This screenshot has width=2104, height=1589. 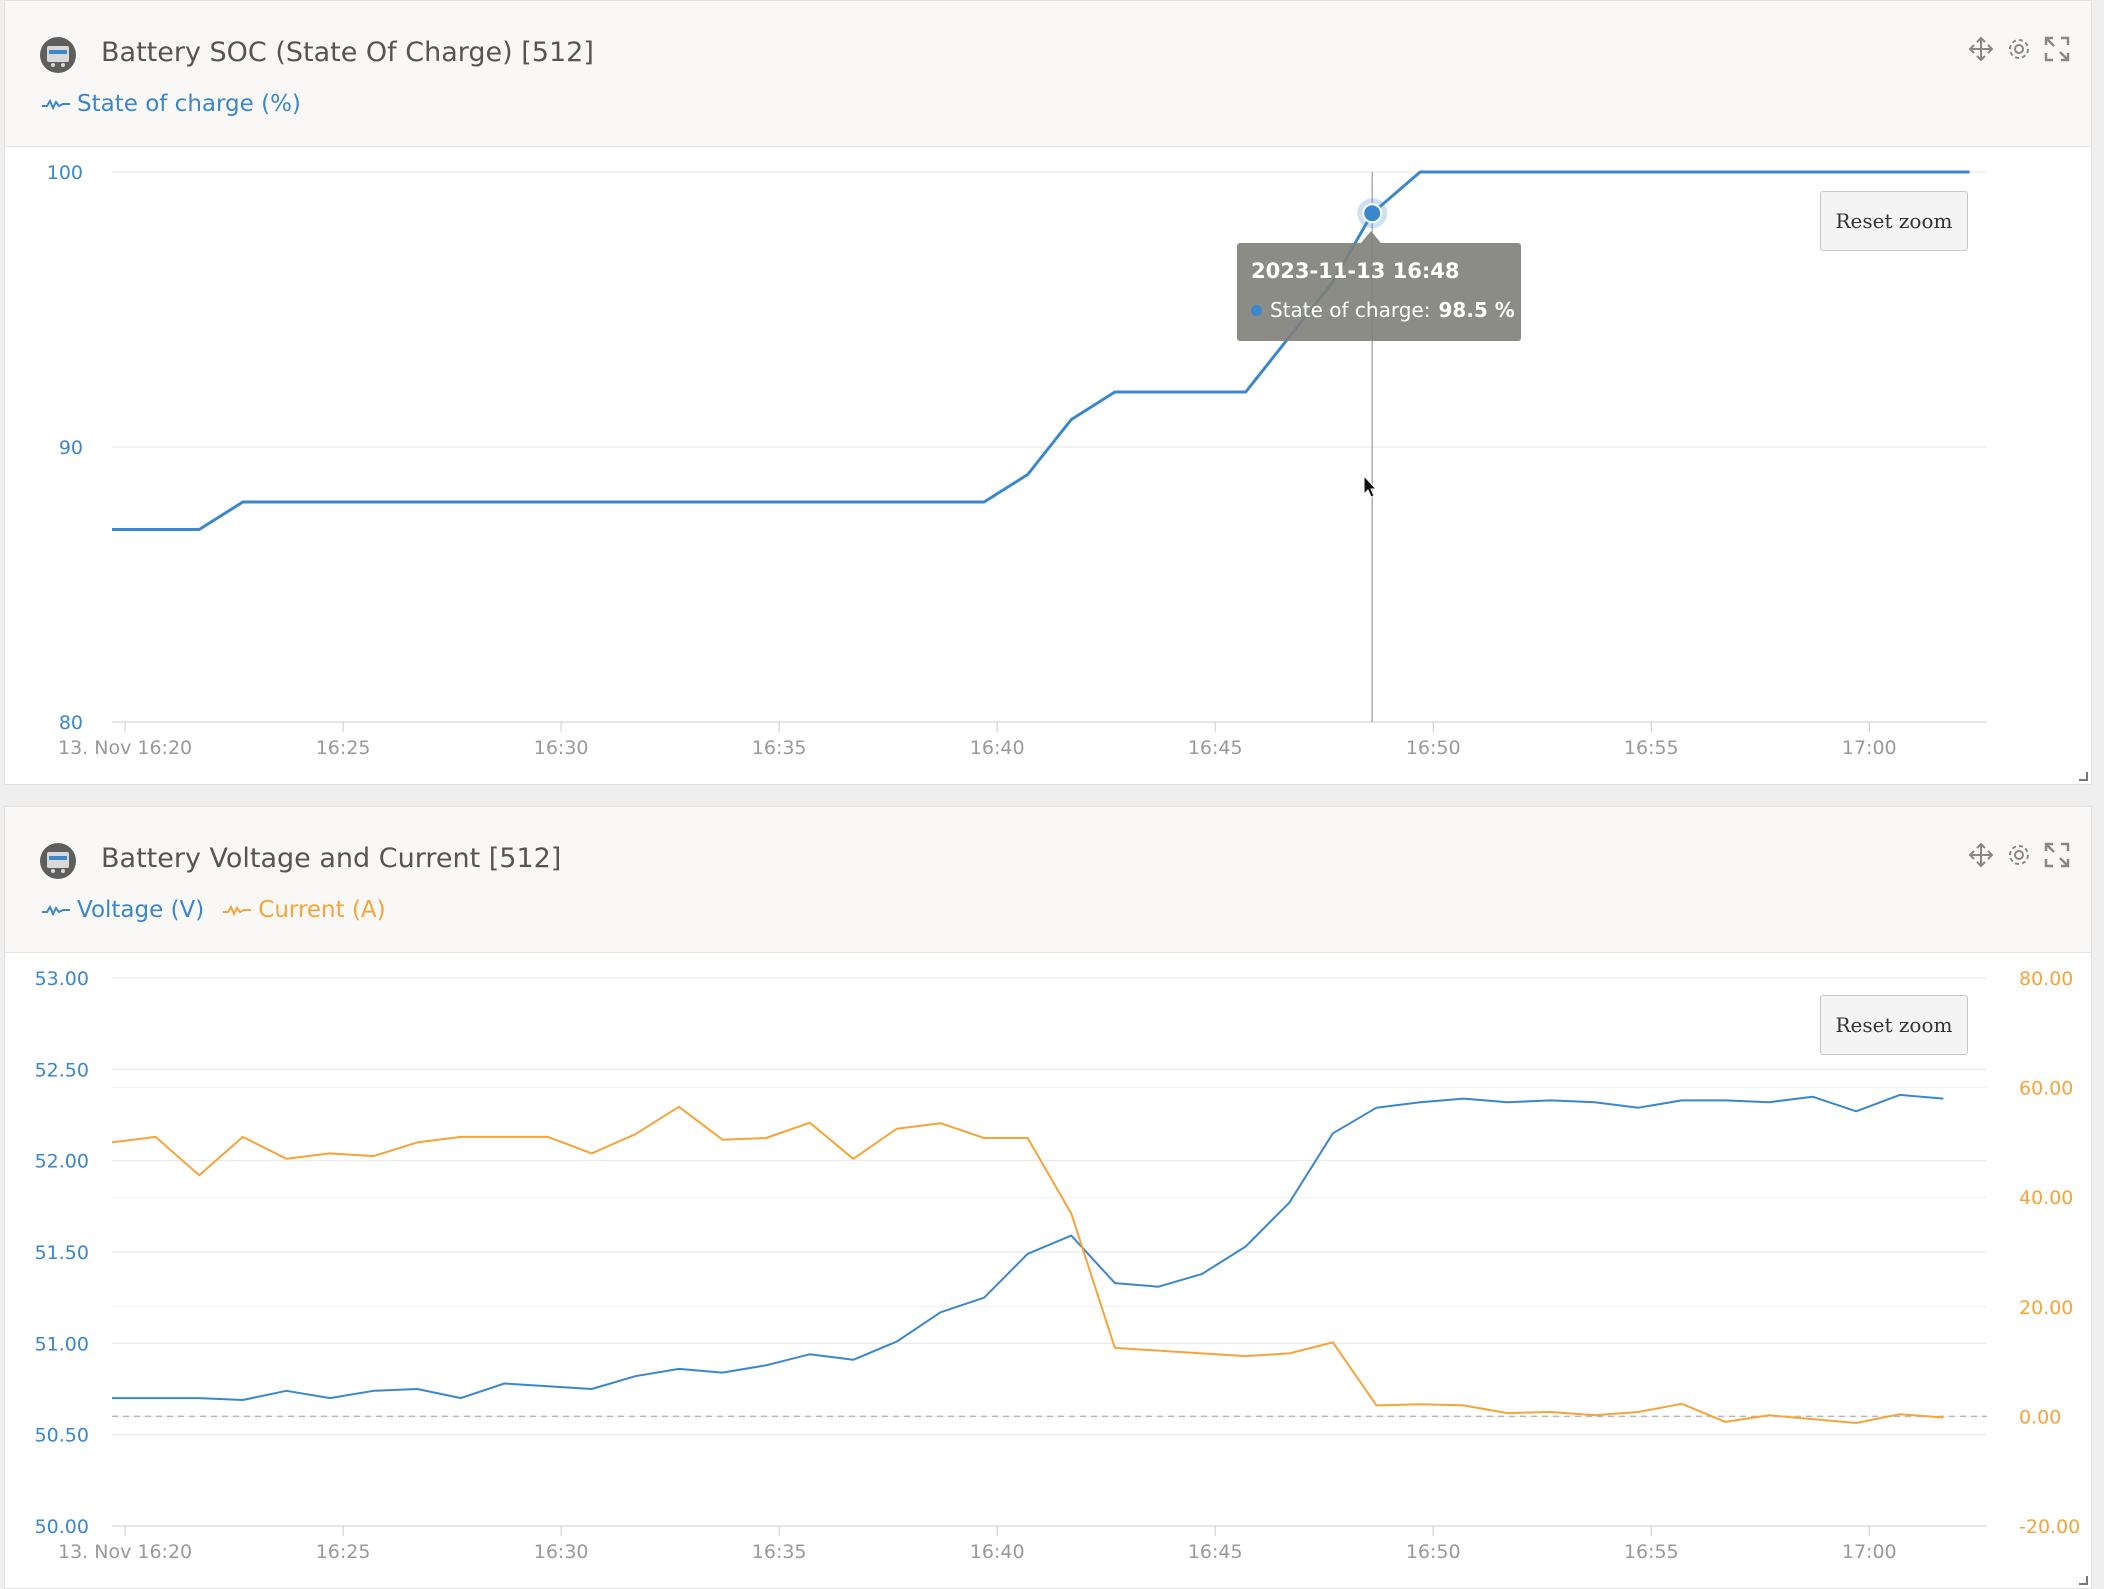 I want to click on tooltip-row: State of charge:98.5 %, so click(x=1383, y=310).